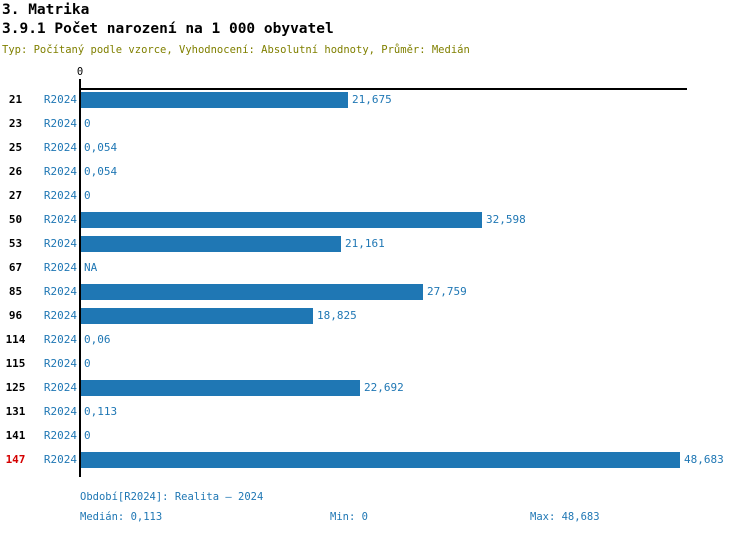 Image resolution: width=750 pixels, height=536 pixels. I want to click on value-label: 0,113, so click(101, 411).